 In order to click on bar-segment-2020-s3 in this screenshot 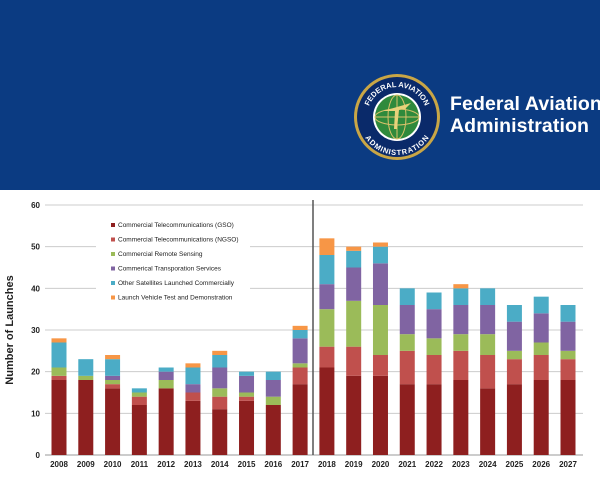, I will do `click(380, 284)`.